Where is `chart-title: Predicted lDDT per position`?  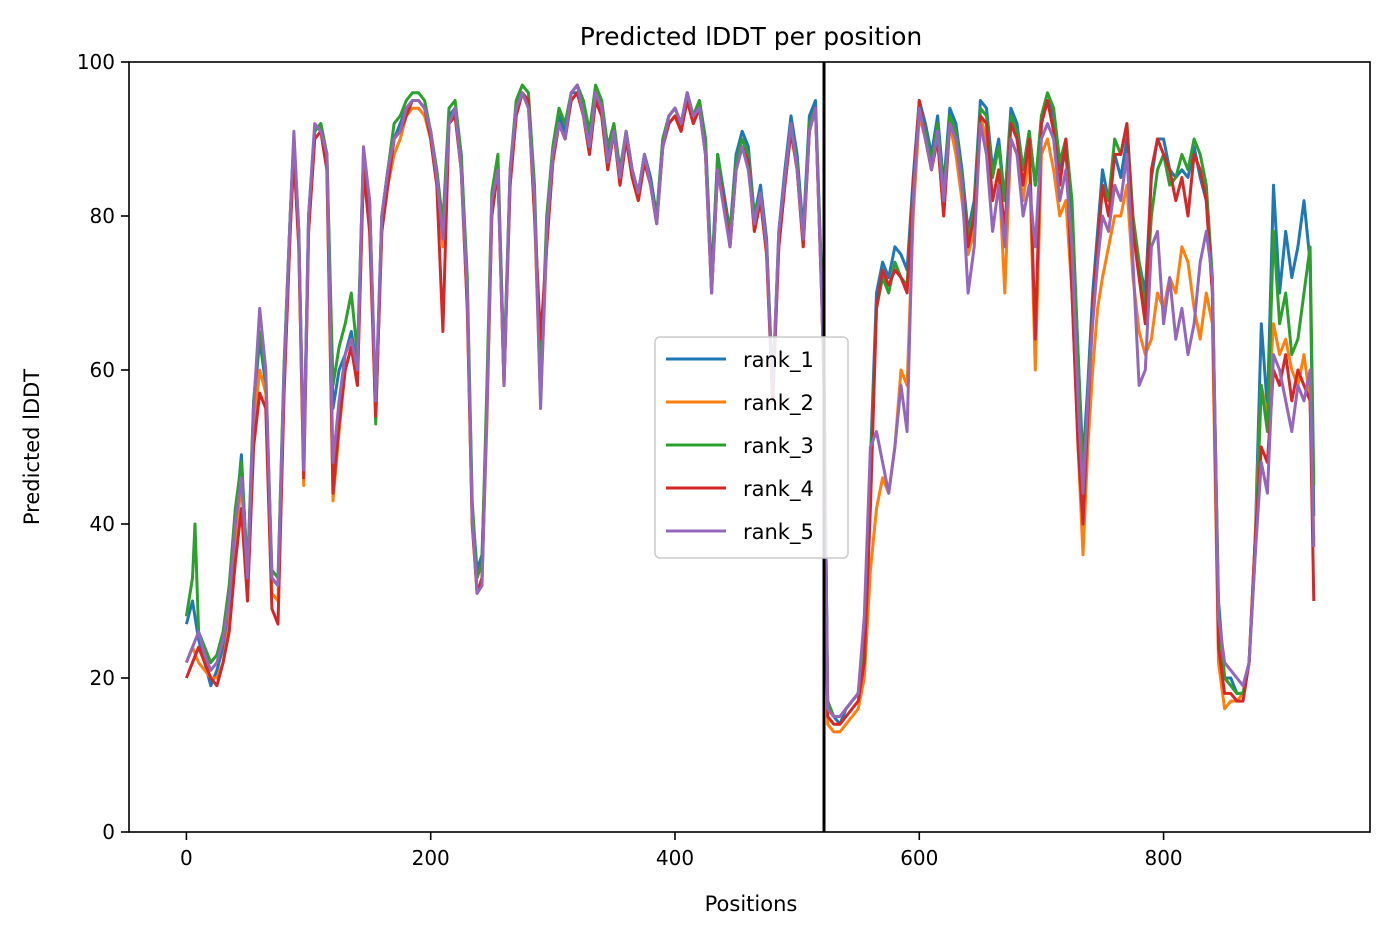 chart-title: Predicted lDDT per position is located at coordinates (751, 36).